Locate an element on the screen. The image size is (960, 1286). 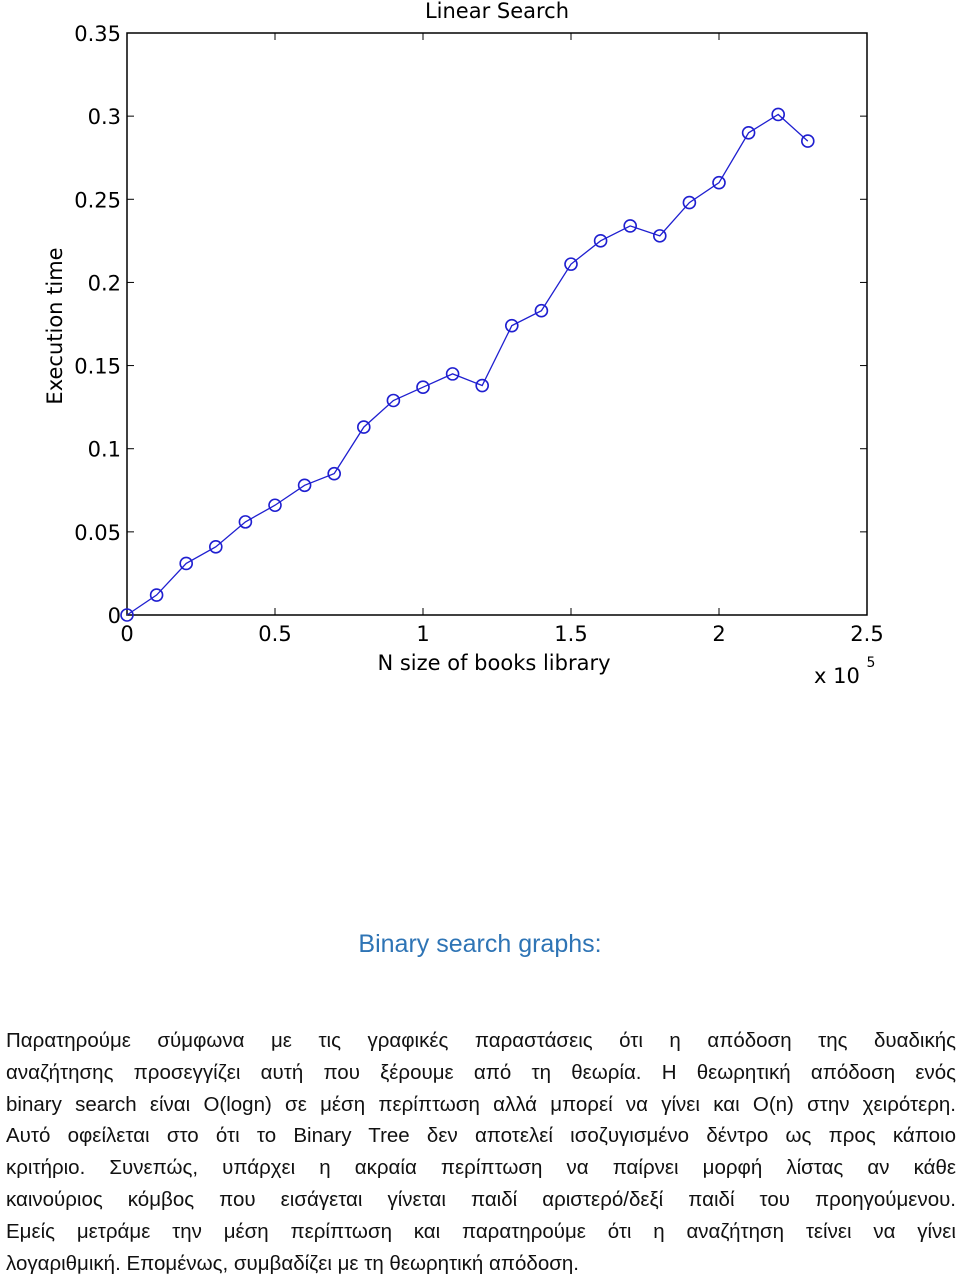
x-axis-exponent: x 10 5 is located at coordinates (844, 671).